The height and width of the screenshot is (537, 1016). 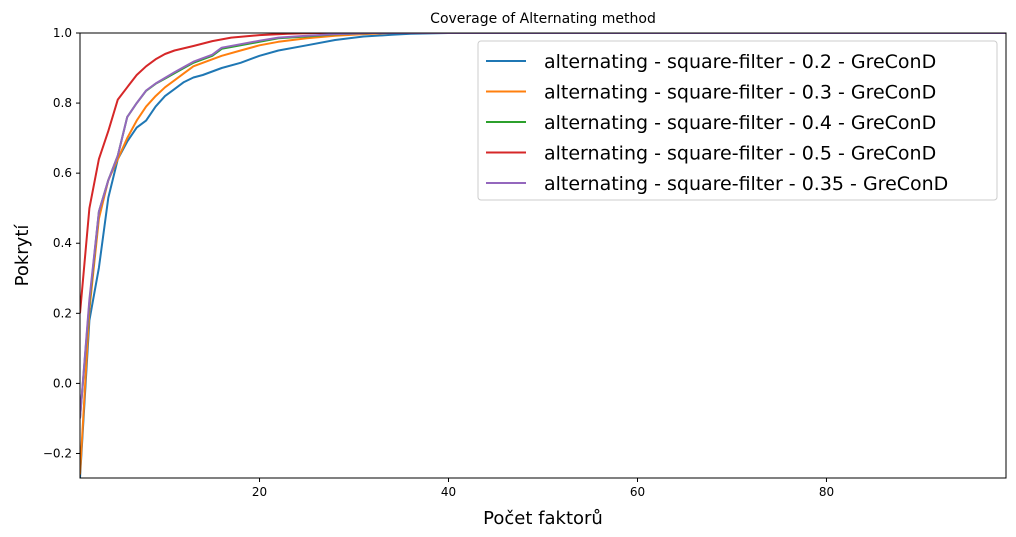 I want to click on x-tick-label: 40, so click(x=448, y=492).